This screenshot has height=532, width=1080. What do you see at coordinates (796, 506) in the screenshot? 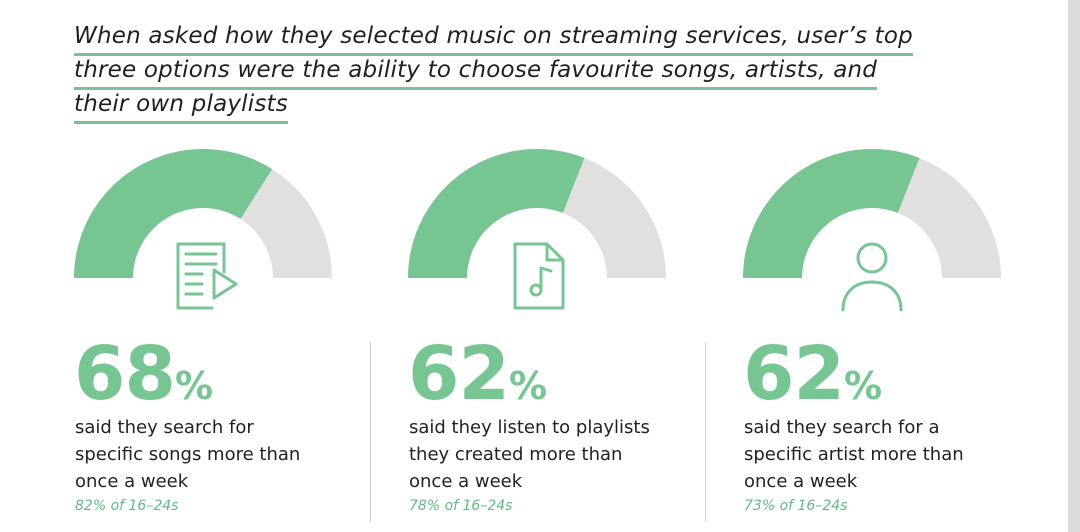
I see `stat-subtext: 73% of 16–24s` at bounding box center [796, 506].